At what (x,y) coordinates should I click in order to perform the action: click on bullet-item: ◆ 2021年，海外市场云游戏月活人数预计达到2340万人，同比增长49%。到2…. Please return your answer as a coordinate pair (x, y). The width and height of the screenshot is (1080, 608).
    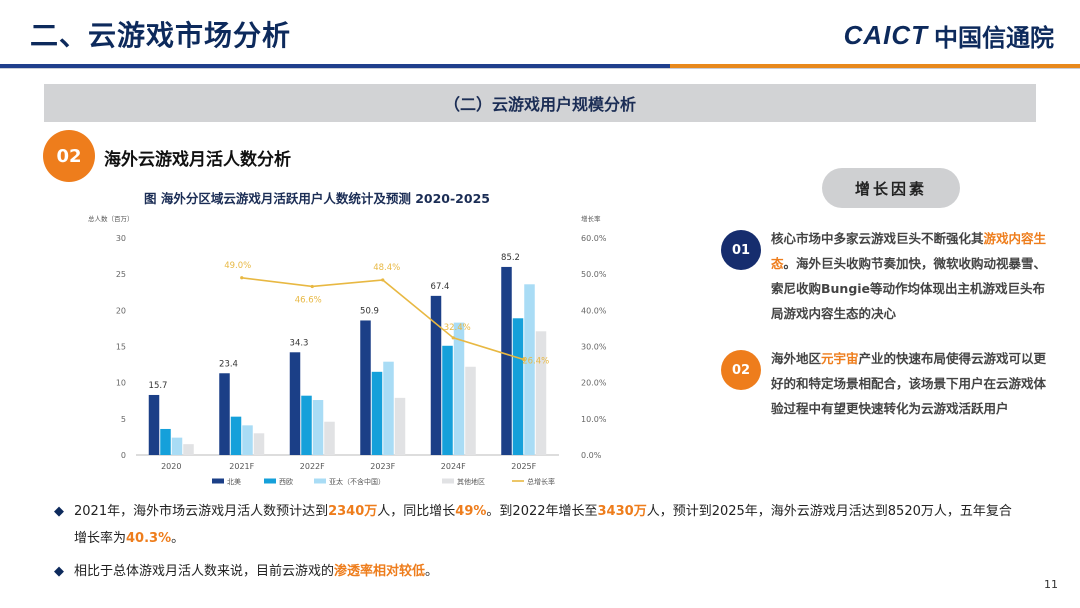
    Looking at the image, I should click on (544, 525).